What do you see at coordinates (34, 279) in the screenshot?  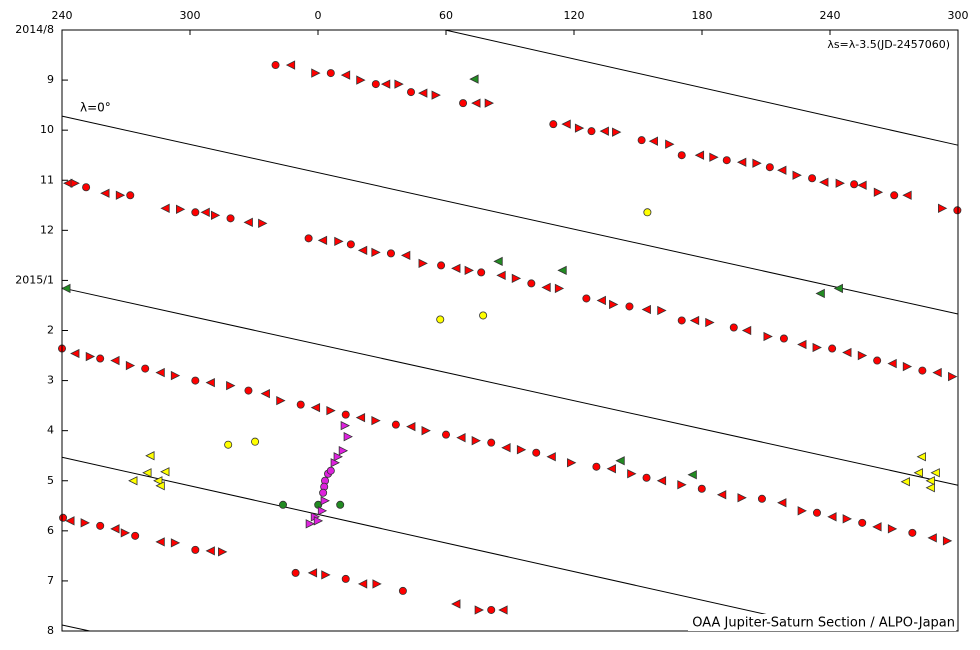 I see `y-tick-label: 2015/1` at bounding box center [34, 279].